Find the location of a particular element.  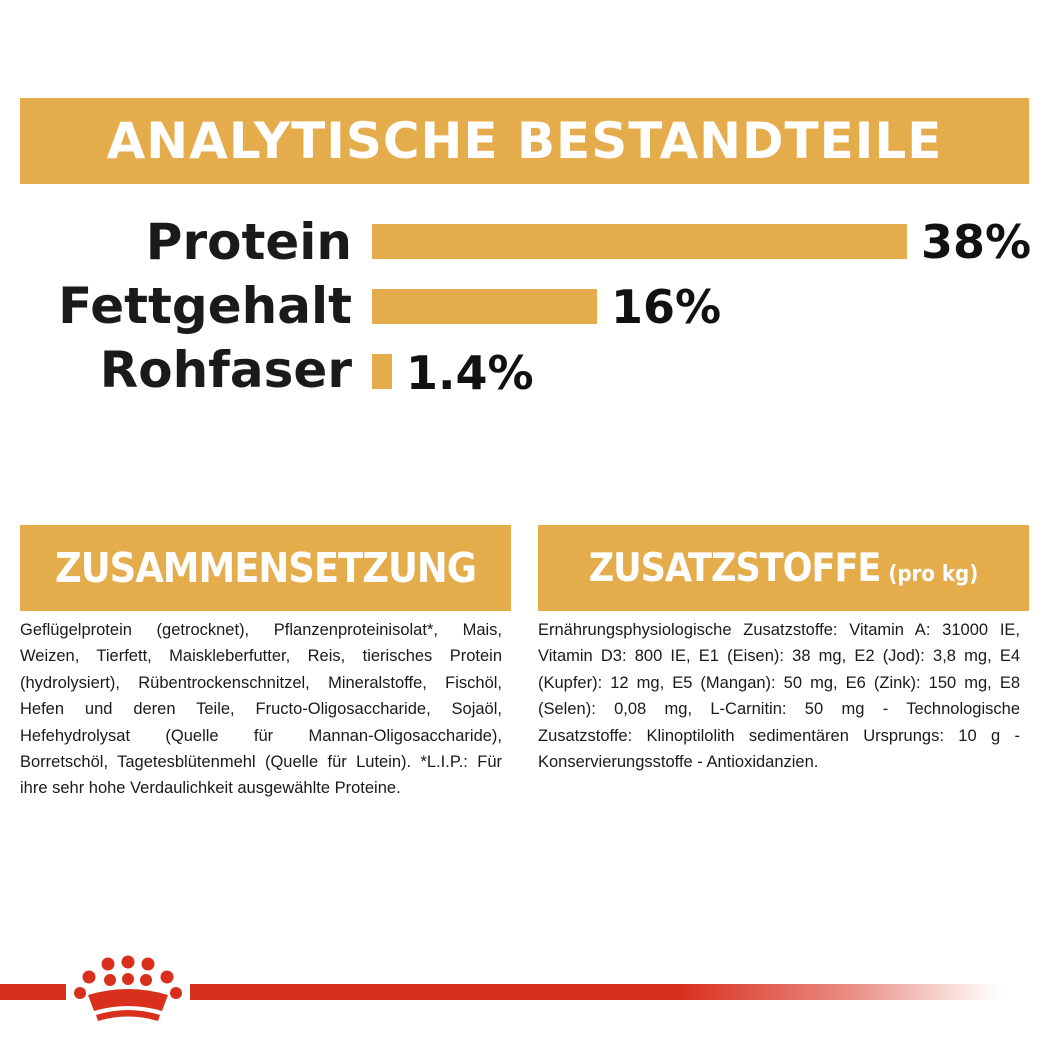

nutrient-bar-rohfaser is located at coordinates (382, 371).